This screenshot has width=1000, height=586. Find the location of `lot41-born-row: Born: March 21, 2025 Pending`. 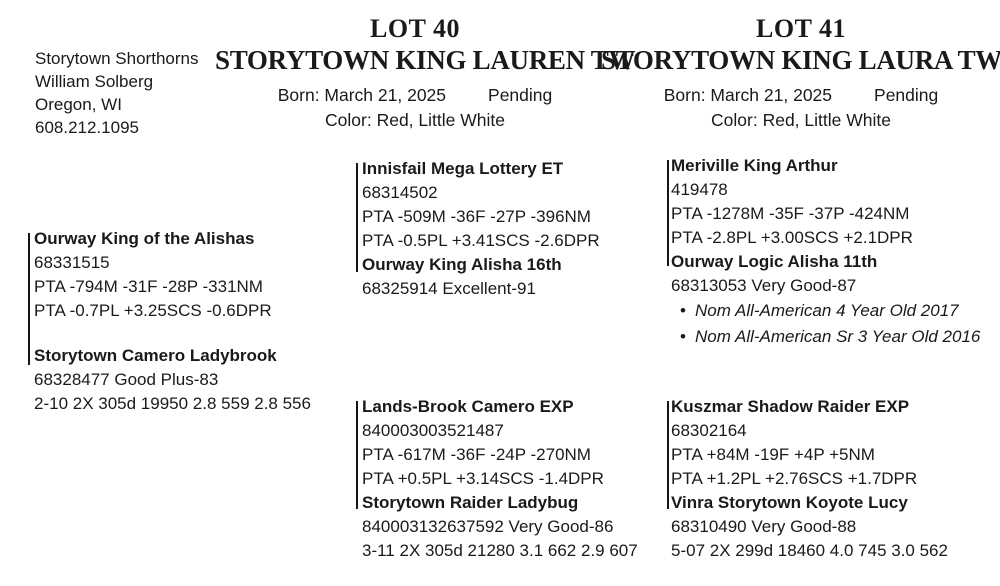

lot41-born-row: Born: March 21, 2025 Pending is located at coordinates (800, 95).